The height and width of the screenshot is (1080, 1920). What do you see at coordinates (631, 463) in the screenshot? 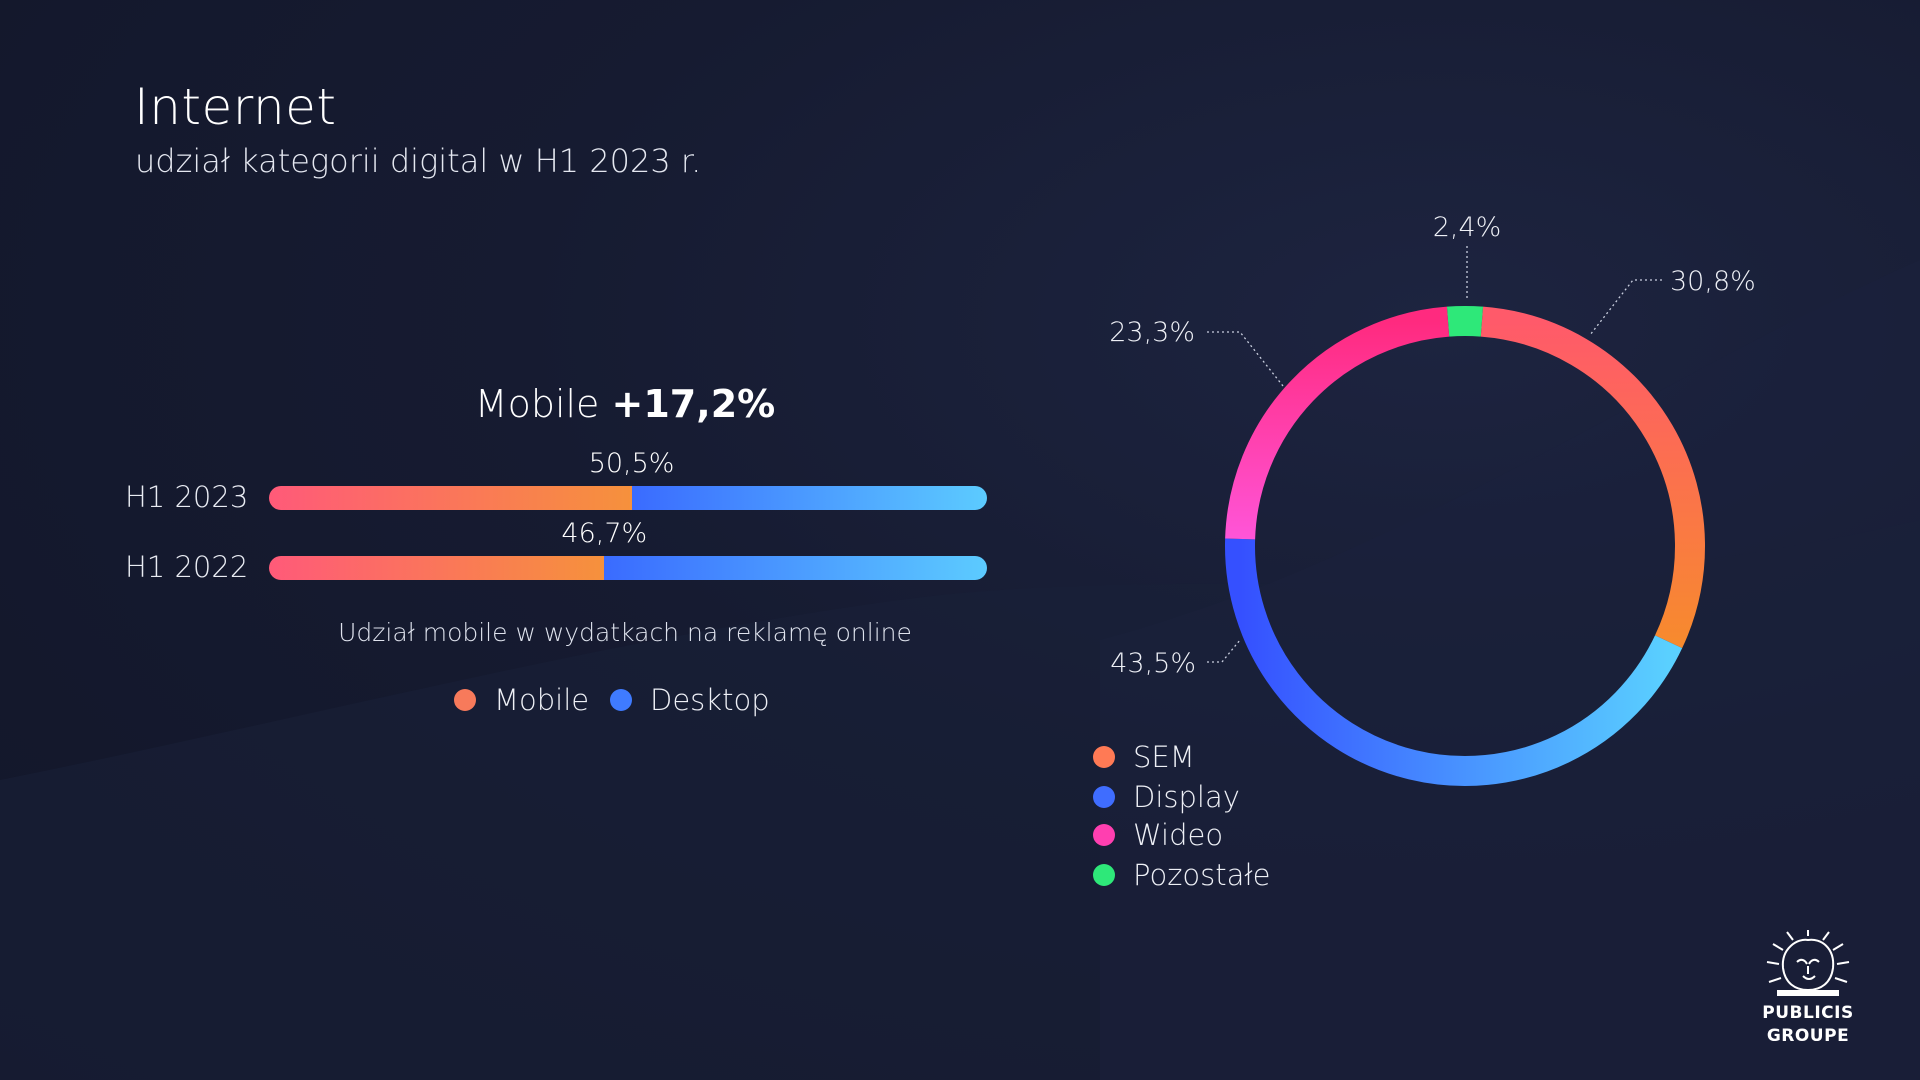
I see `bar-value-label: 50,5%` at bounding box center [631, 463].